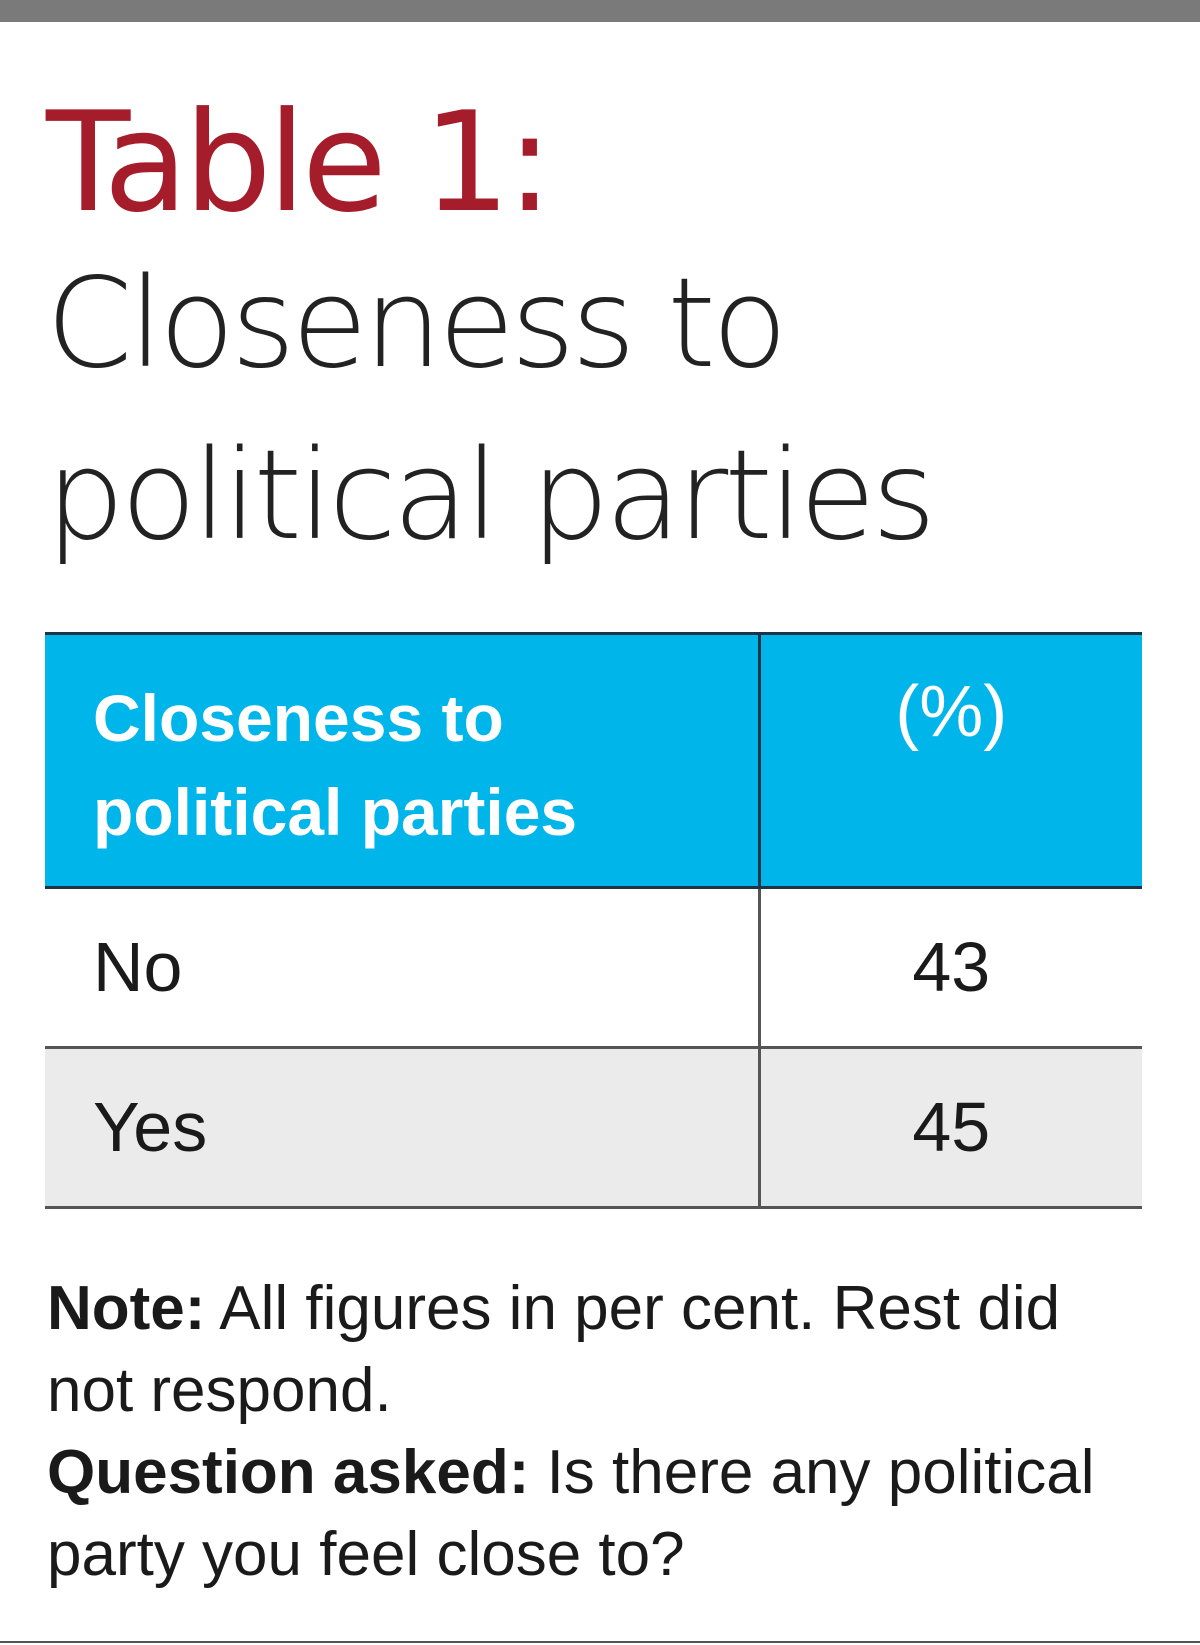 This screenshot has width=1200, height=1645. Describe the element at coordinates (950, 968) in the screenshot. I see `row-value: 43` at that location.